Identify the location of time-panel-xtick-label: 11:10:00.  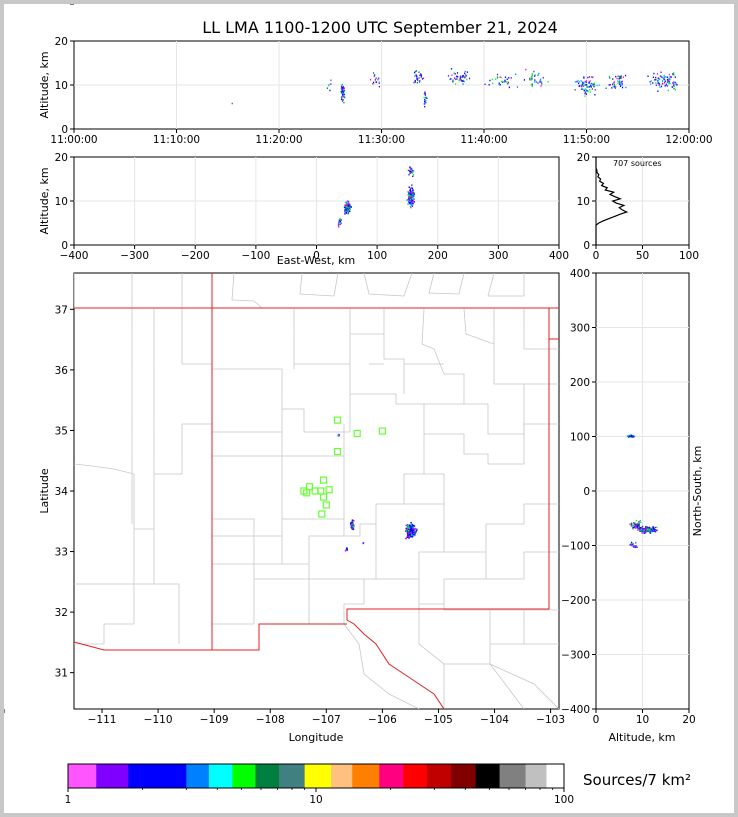
(176, 140).